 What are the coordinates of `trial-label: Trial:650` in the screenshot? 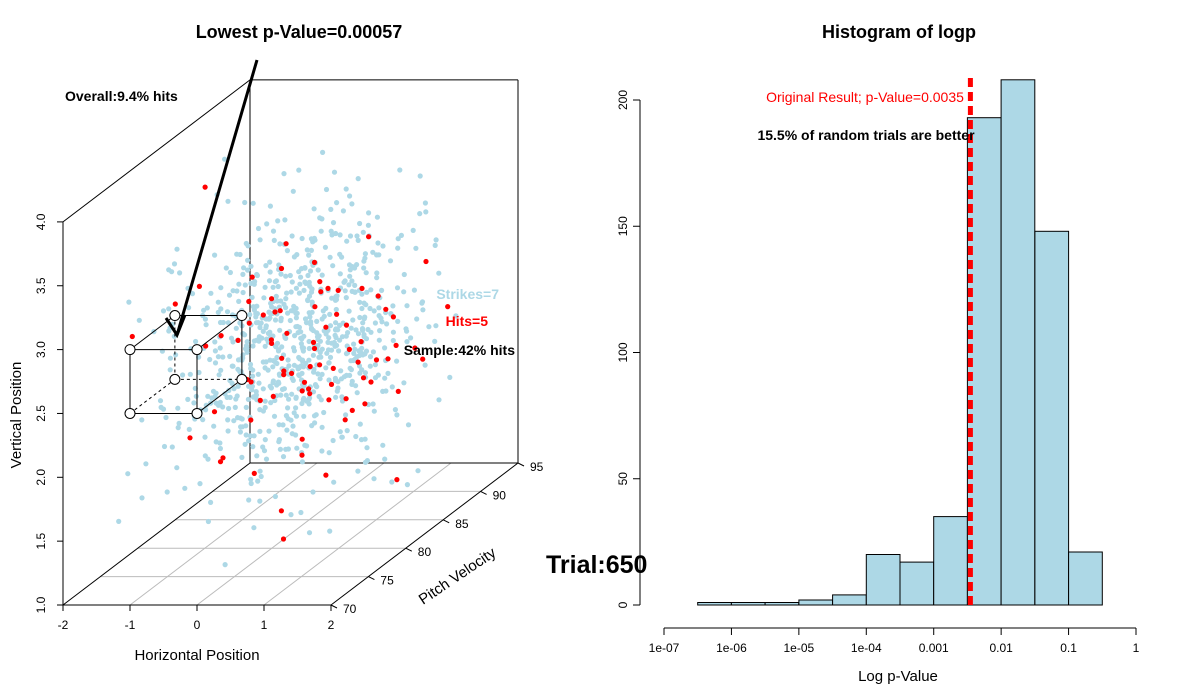 It's located at (596, 565).